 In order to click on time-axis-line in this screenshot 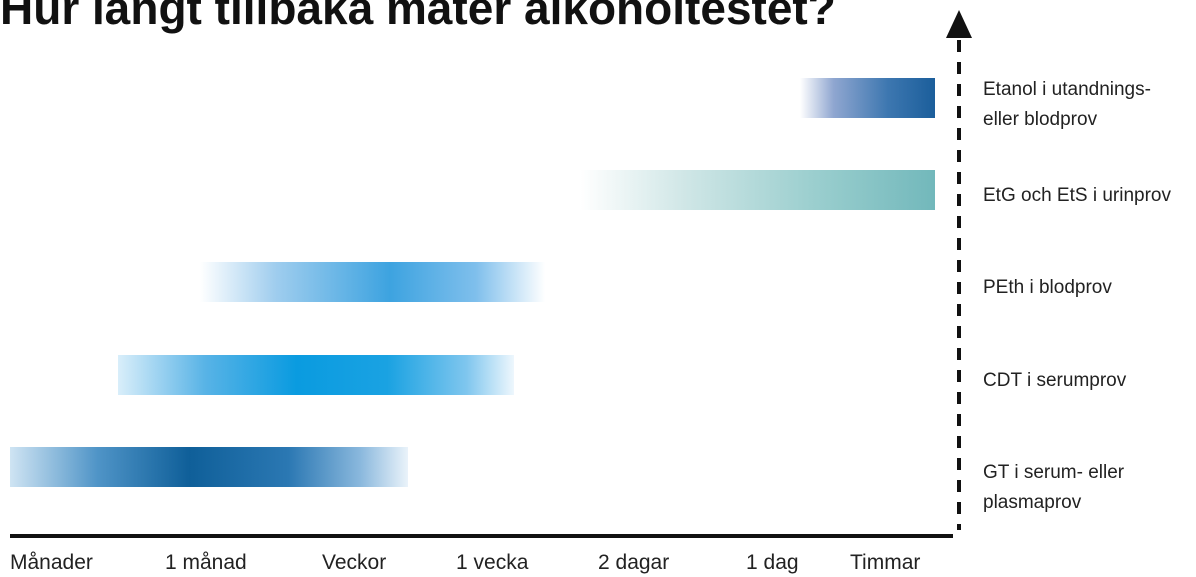, I will do `click(481, 536)`.